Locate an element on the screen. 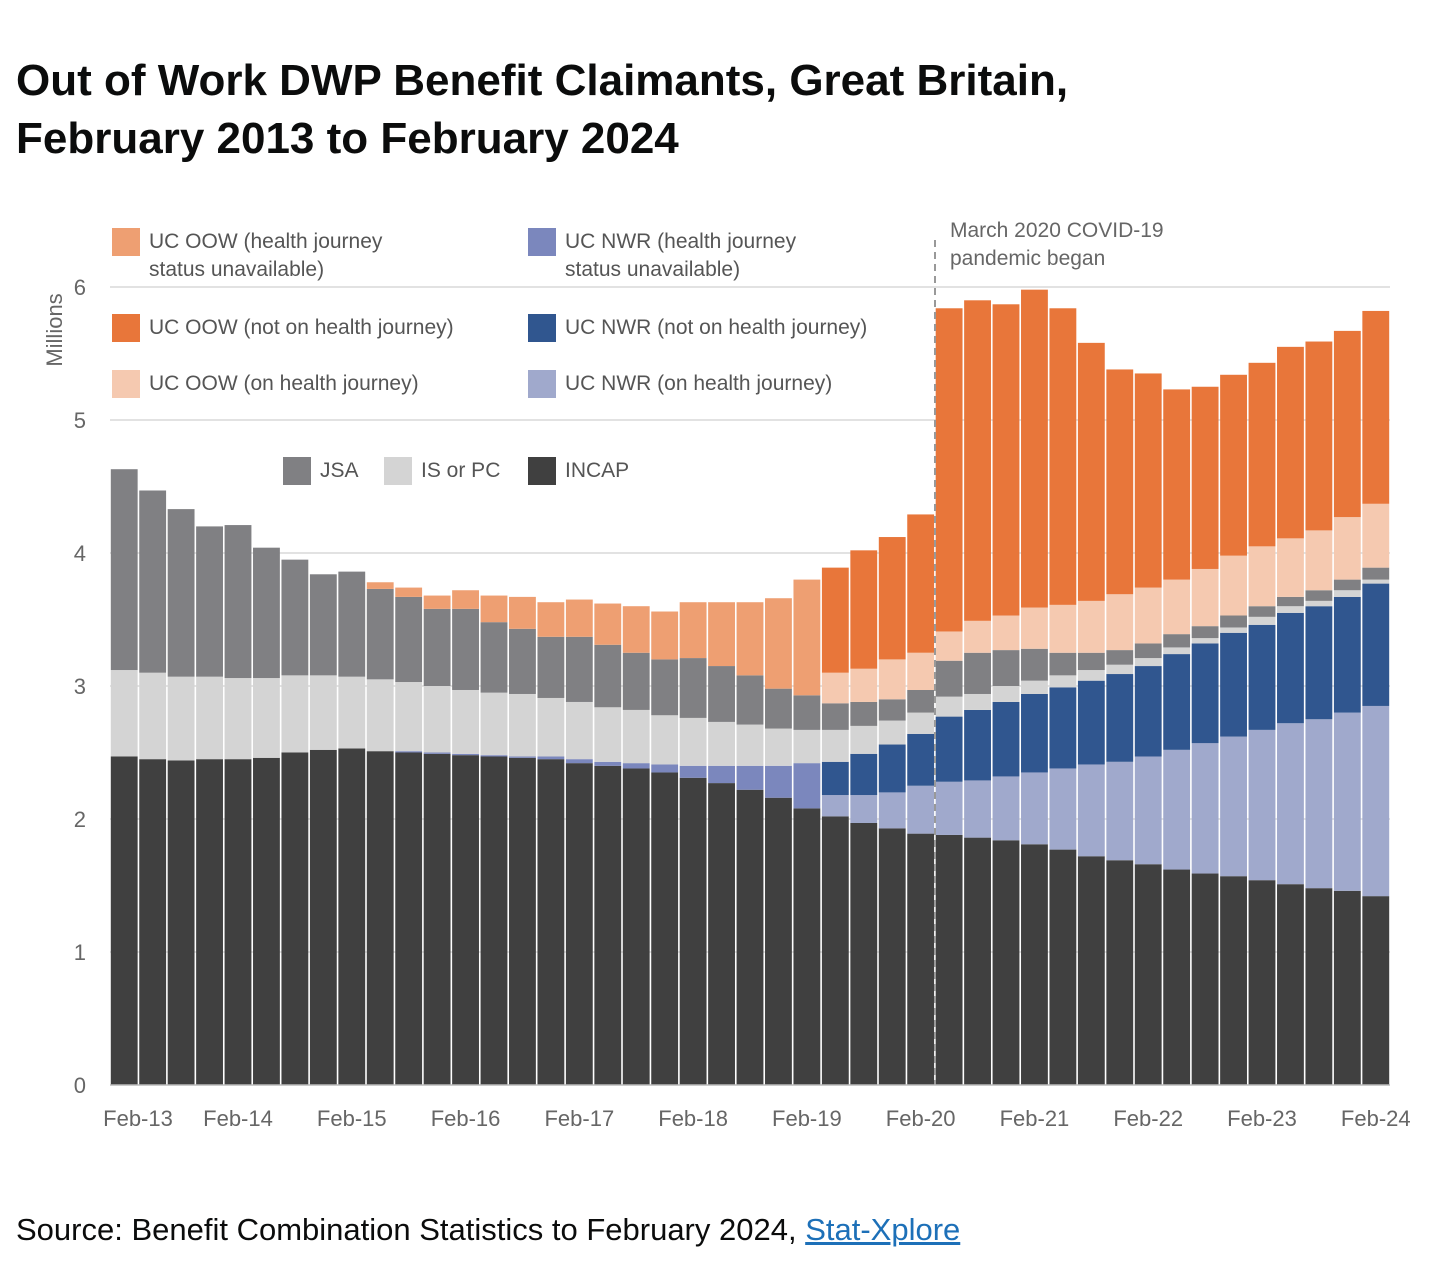 This screenshot has width=1434, height=1270. x-tick-label: Feb-13 is located at coordinates (138, 1118).